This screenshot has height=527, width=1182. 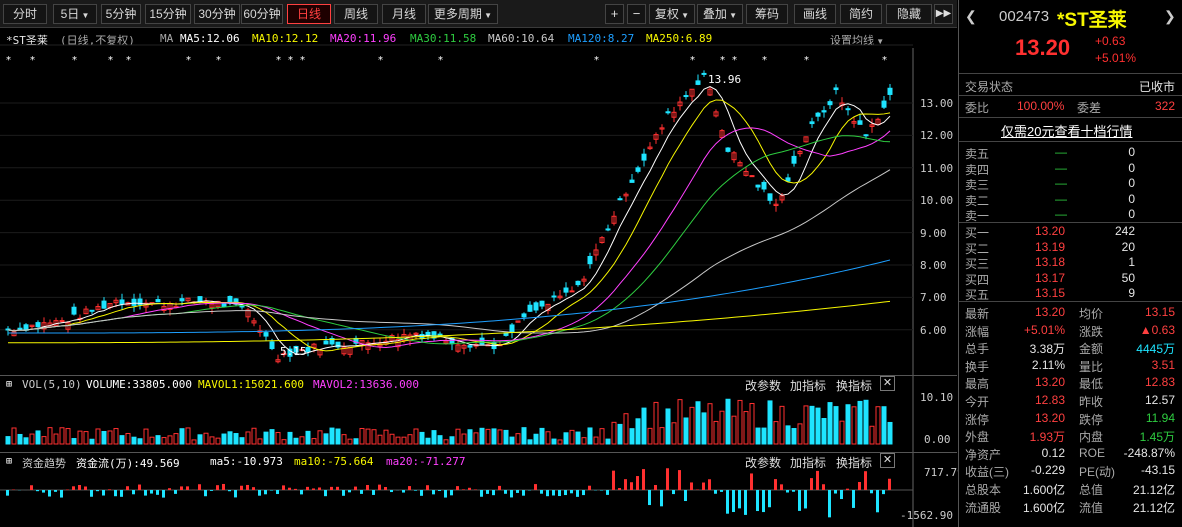 What do you see at coordinates (121, 14) in the screenshot?
I see `period-tab-5min: 5分钟` at bounding box center [121, 14].